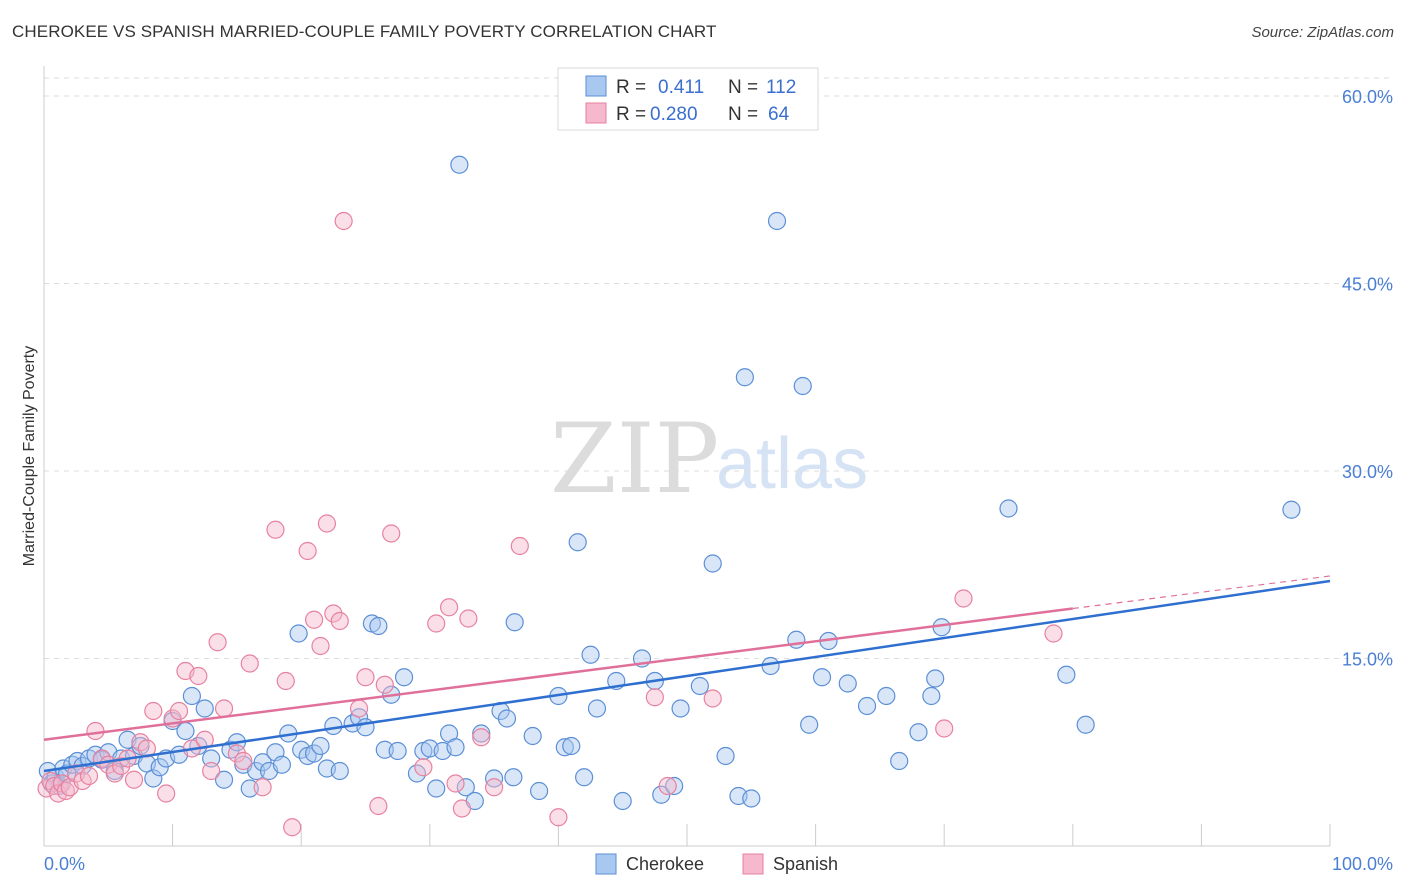  What do you see at coordinates (753, 864) in the screenshot?
I see `legend-spanish-swatch` at bounding box center [753, 864].